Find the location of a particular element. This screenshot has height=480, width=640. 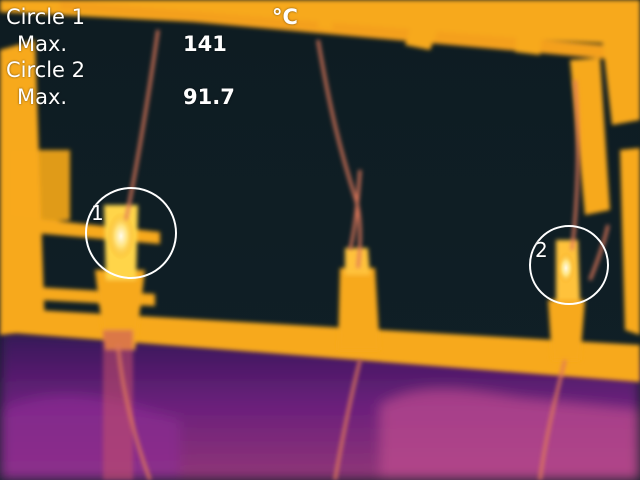

circle-1-max-label: Max. is located at coordinates (42, 44).